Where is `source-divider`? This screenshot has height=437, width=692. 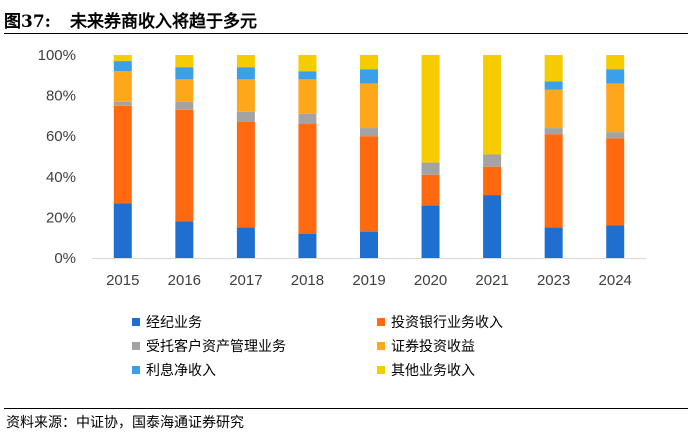 source-divider is located at coordinates (346, 408).